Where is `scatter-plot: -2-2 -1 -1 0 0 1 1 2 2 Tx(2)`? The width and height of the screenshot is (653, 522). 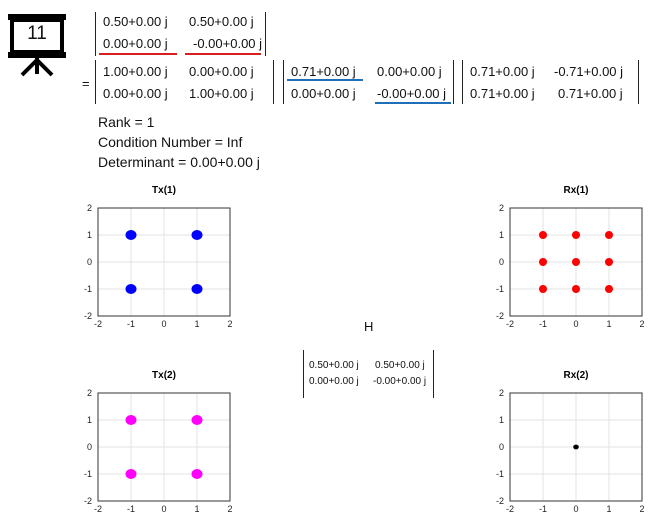
scatter-plot: -2-2 -1 -1 0 0 1 1 2 2 Tx(2) is located at coordinates (158, 442).